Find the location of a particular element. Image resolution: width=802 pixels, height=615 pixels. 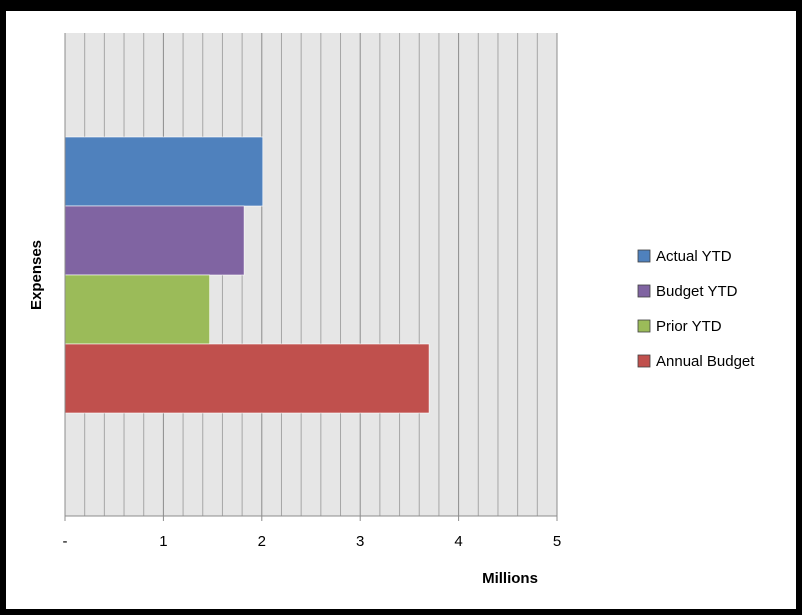

x-tick-label: 1 is located at coordinates (163, 541).